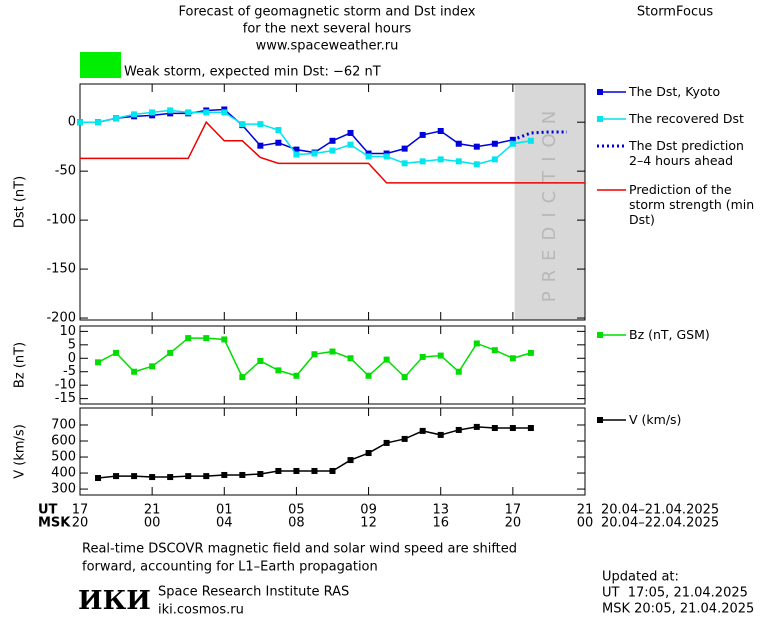 The width and height of the screenshot is (760, 620). What do you see at coordinates (69, 371) in the screenshot?
I see `y-tick-label: -5` at bounding box center [69, 371].